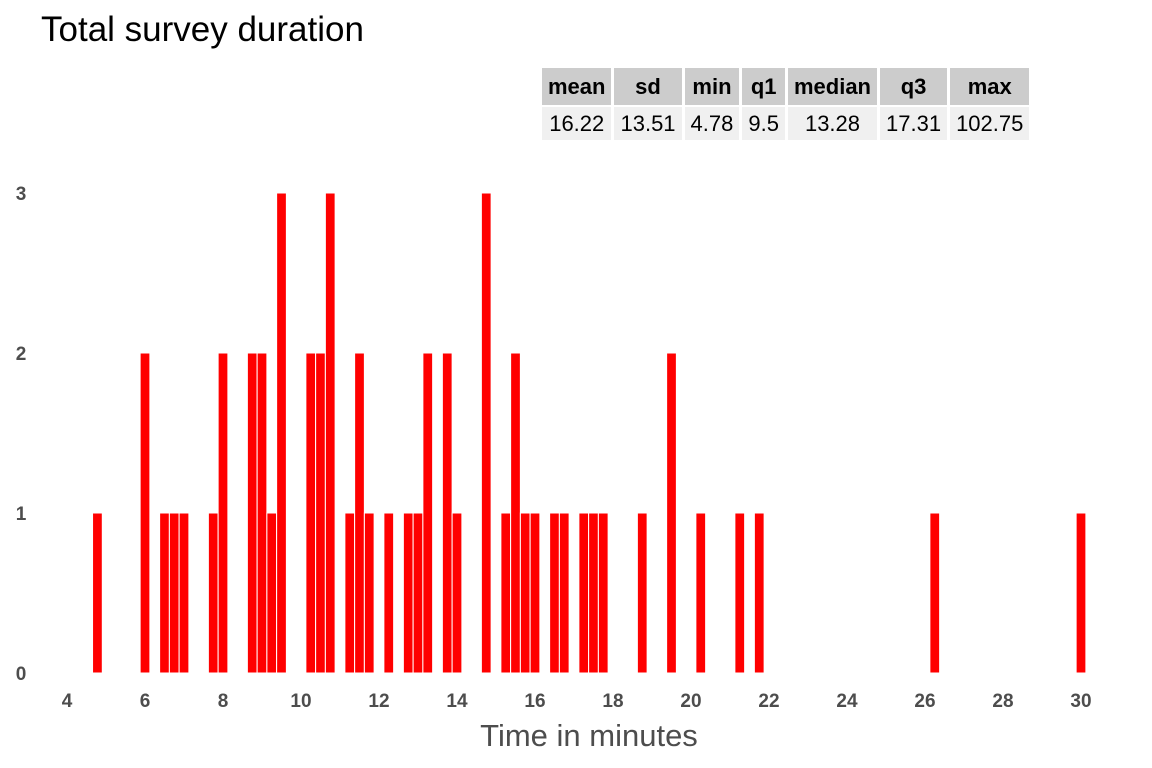 Image resolution: width=1152 pixels, height=768 pixels. Describe the element at coordinates (223, 701) in the screenshot. I see `x-tick-label: 8` at that location.